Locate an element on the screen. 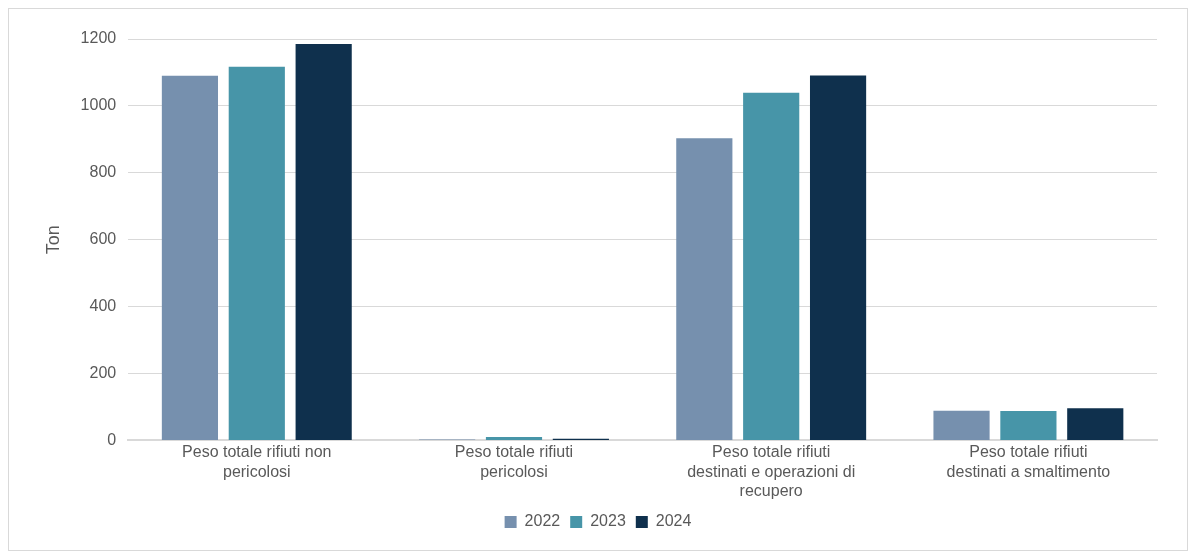  y-tick-label: 400 is located at coordinates (103, 306).